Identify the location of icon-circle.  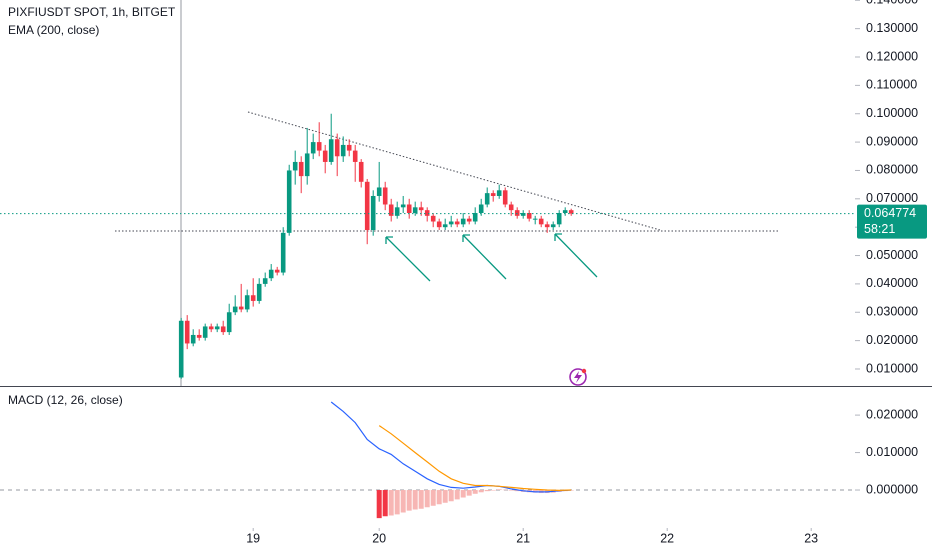
(578, 377).